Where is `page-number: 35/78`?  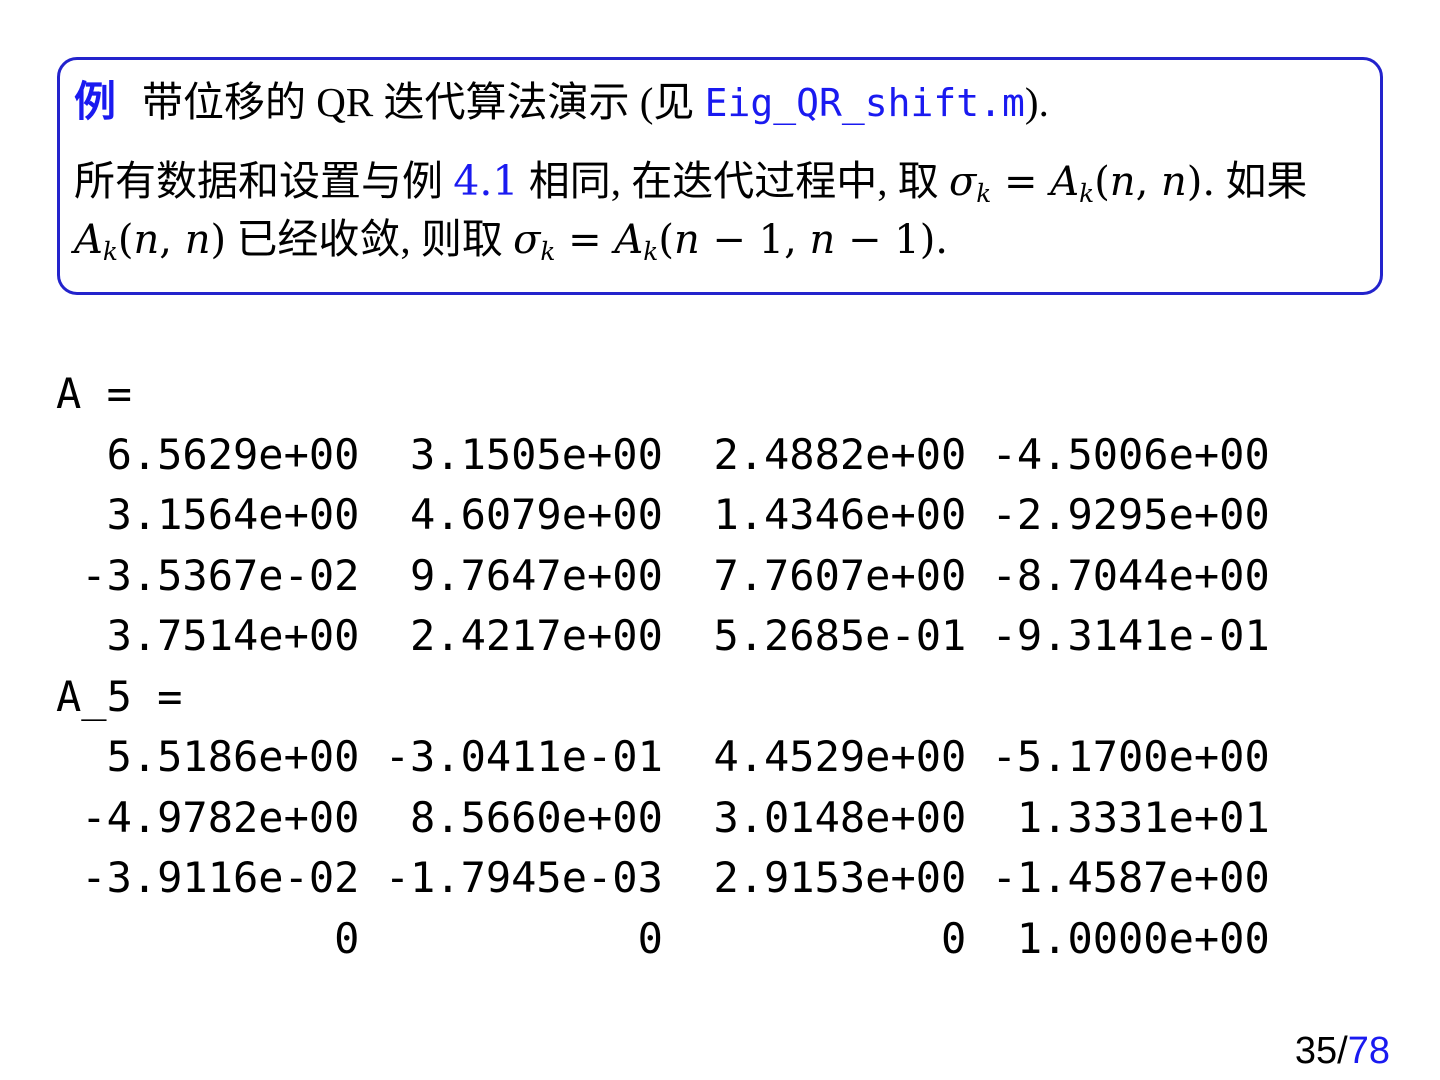 page-number: 35/78 is located at coordinates (1342, 1051).